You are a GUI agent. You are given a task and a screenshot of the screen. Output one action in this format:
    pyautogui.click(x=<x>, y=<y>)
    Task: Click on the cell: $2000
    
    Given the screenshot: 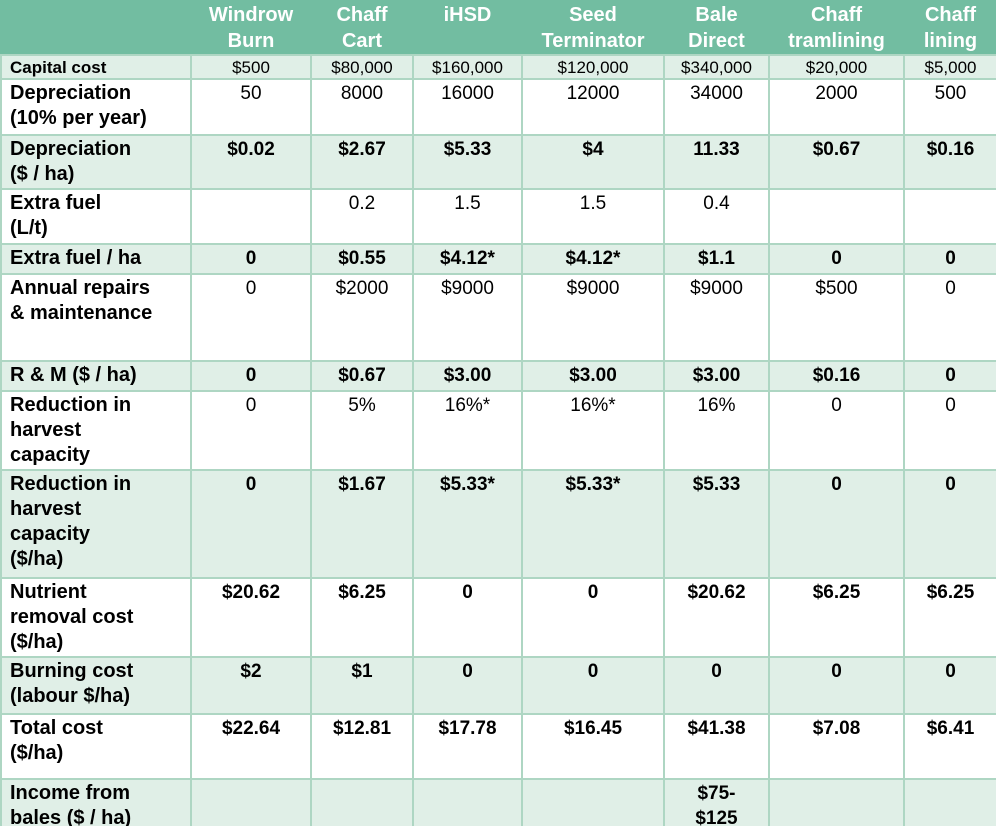 What is the action you would take?
    pyautogui.click(x=362, y=317)
    